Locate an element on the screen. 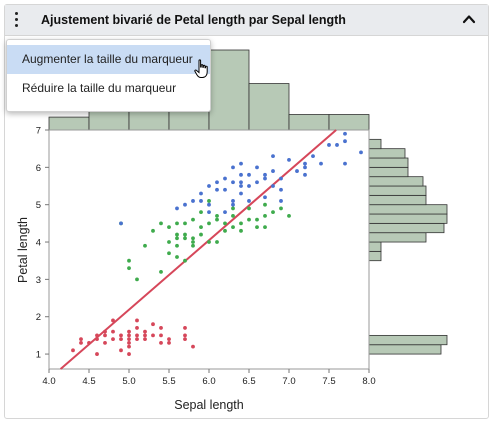 The image size is (492, 423). increase-marker-size-item: Augmenter la taille du marqueur is located at coordinates (108, 59).